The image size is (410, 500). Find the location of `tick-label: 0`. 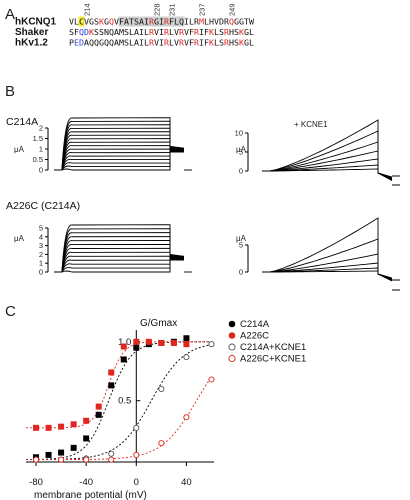

tick-label: 0 is located at coordinates (241, 171).